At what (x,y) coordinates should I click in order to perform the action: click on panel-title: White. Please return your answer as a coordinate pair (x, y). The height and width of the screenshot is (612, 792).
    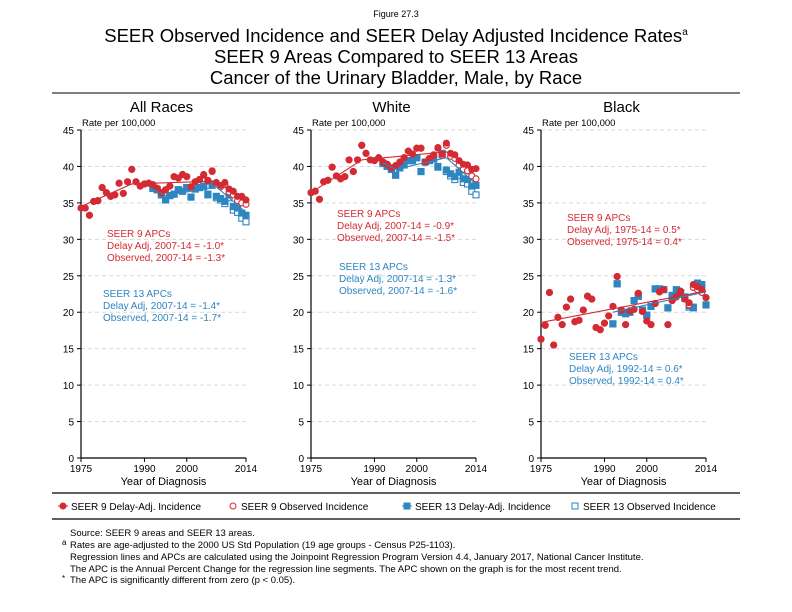
    Looking at the image, I should click on (391, 107).